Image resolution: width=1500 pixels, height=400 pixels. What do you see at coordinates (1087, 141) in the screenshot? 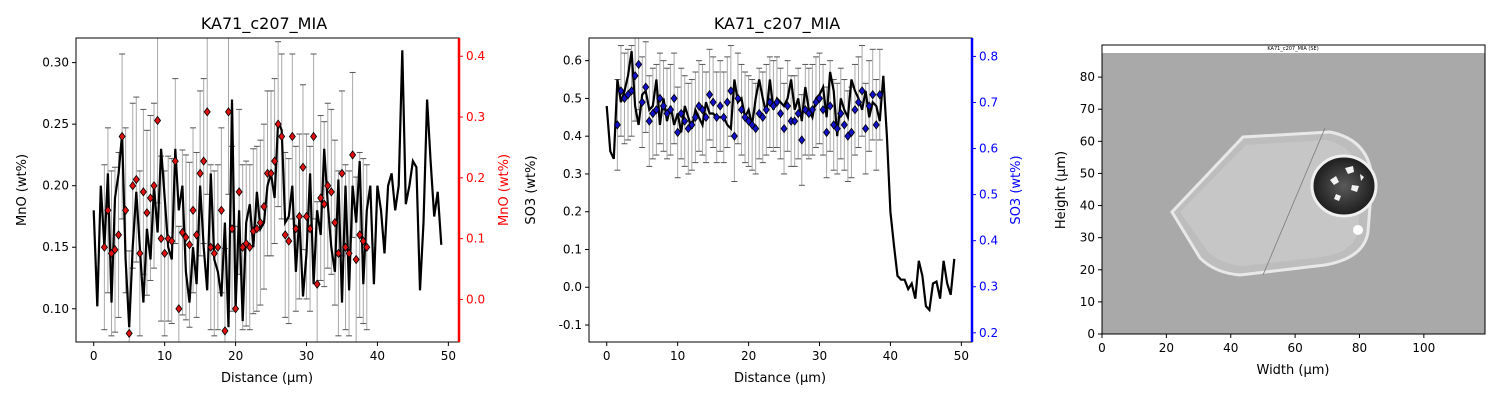
I see `sem-y-tick-label: 60` at bounding box center [1087, 141].